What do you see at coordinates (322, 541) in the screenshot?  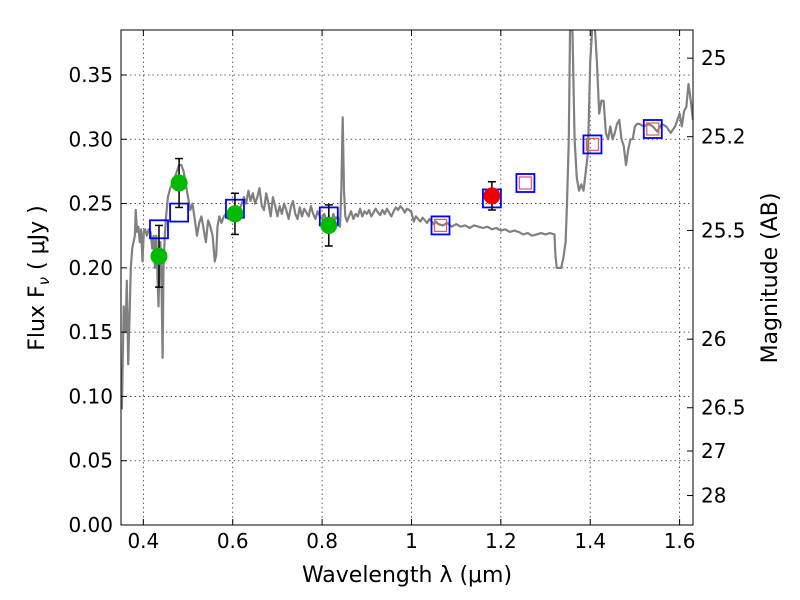 I see `x-tick-label: 0.8` at bounding box center [322, 541].